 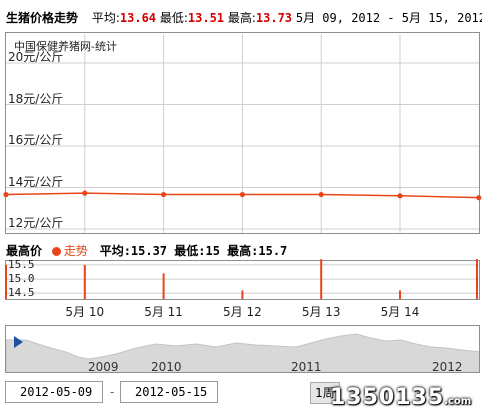 What do you see at coordinates (206, 18) in the screenshot?
I see `min-value: 13.51` at bounding box center [206, 18].